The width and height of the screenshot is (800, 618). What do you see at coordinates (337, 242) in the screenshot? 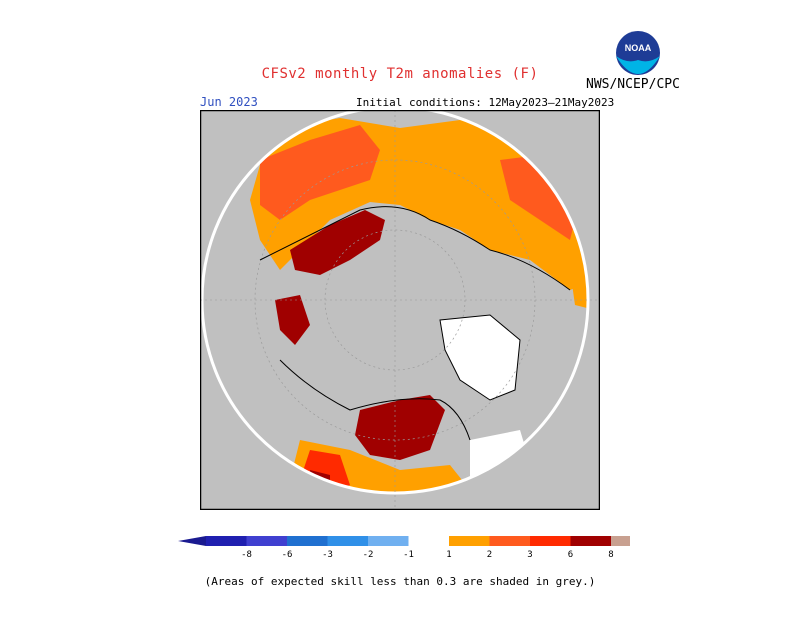
I see `anomaly-region-darkred` at bounding box center [337, 242].